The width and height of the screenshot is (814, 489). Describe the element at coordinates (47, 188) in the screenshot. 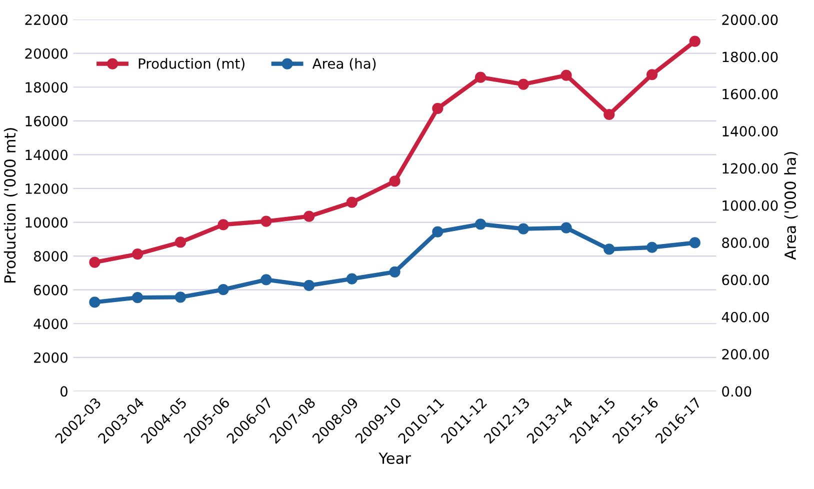

I see `y-tick-label: 12000` at that location.